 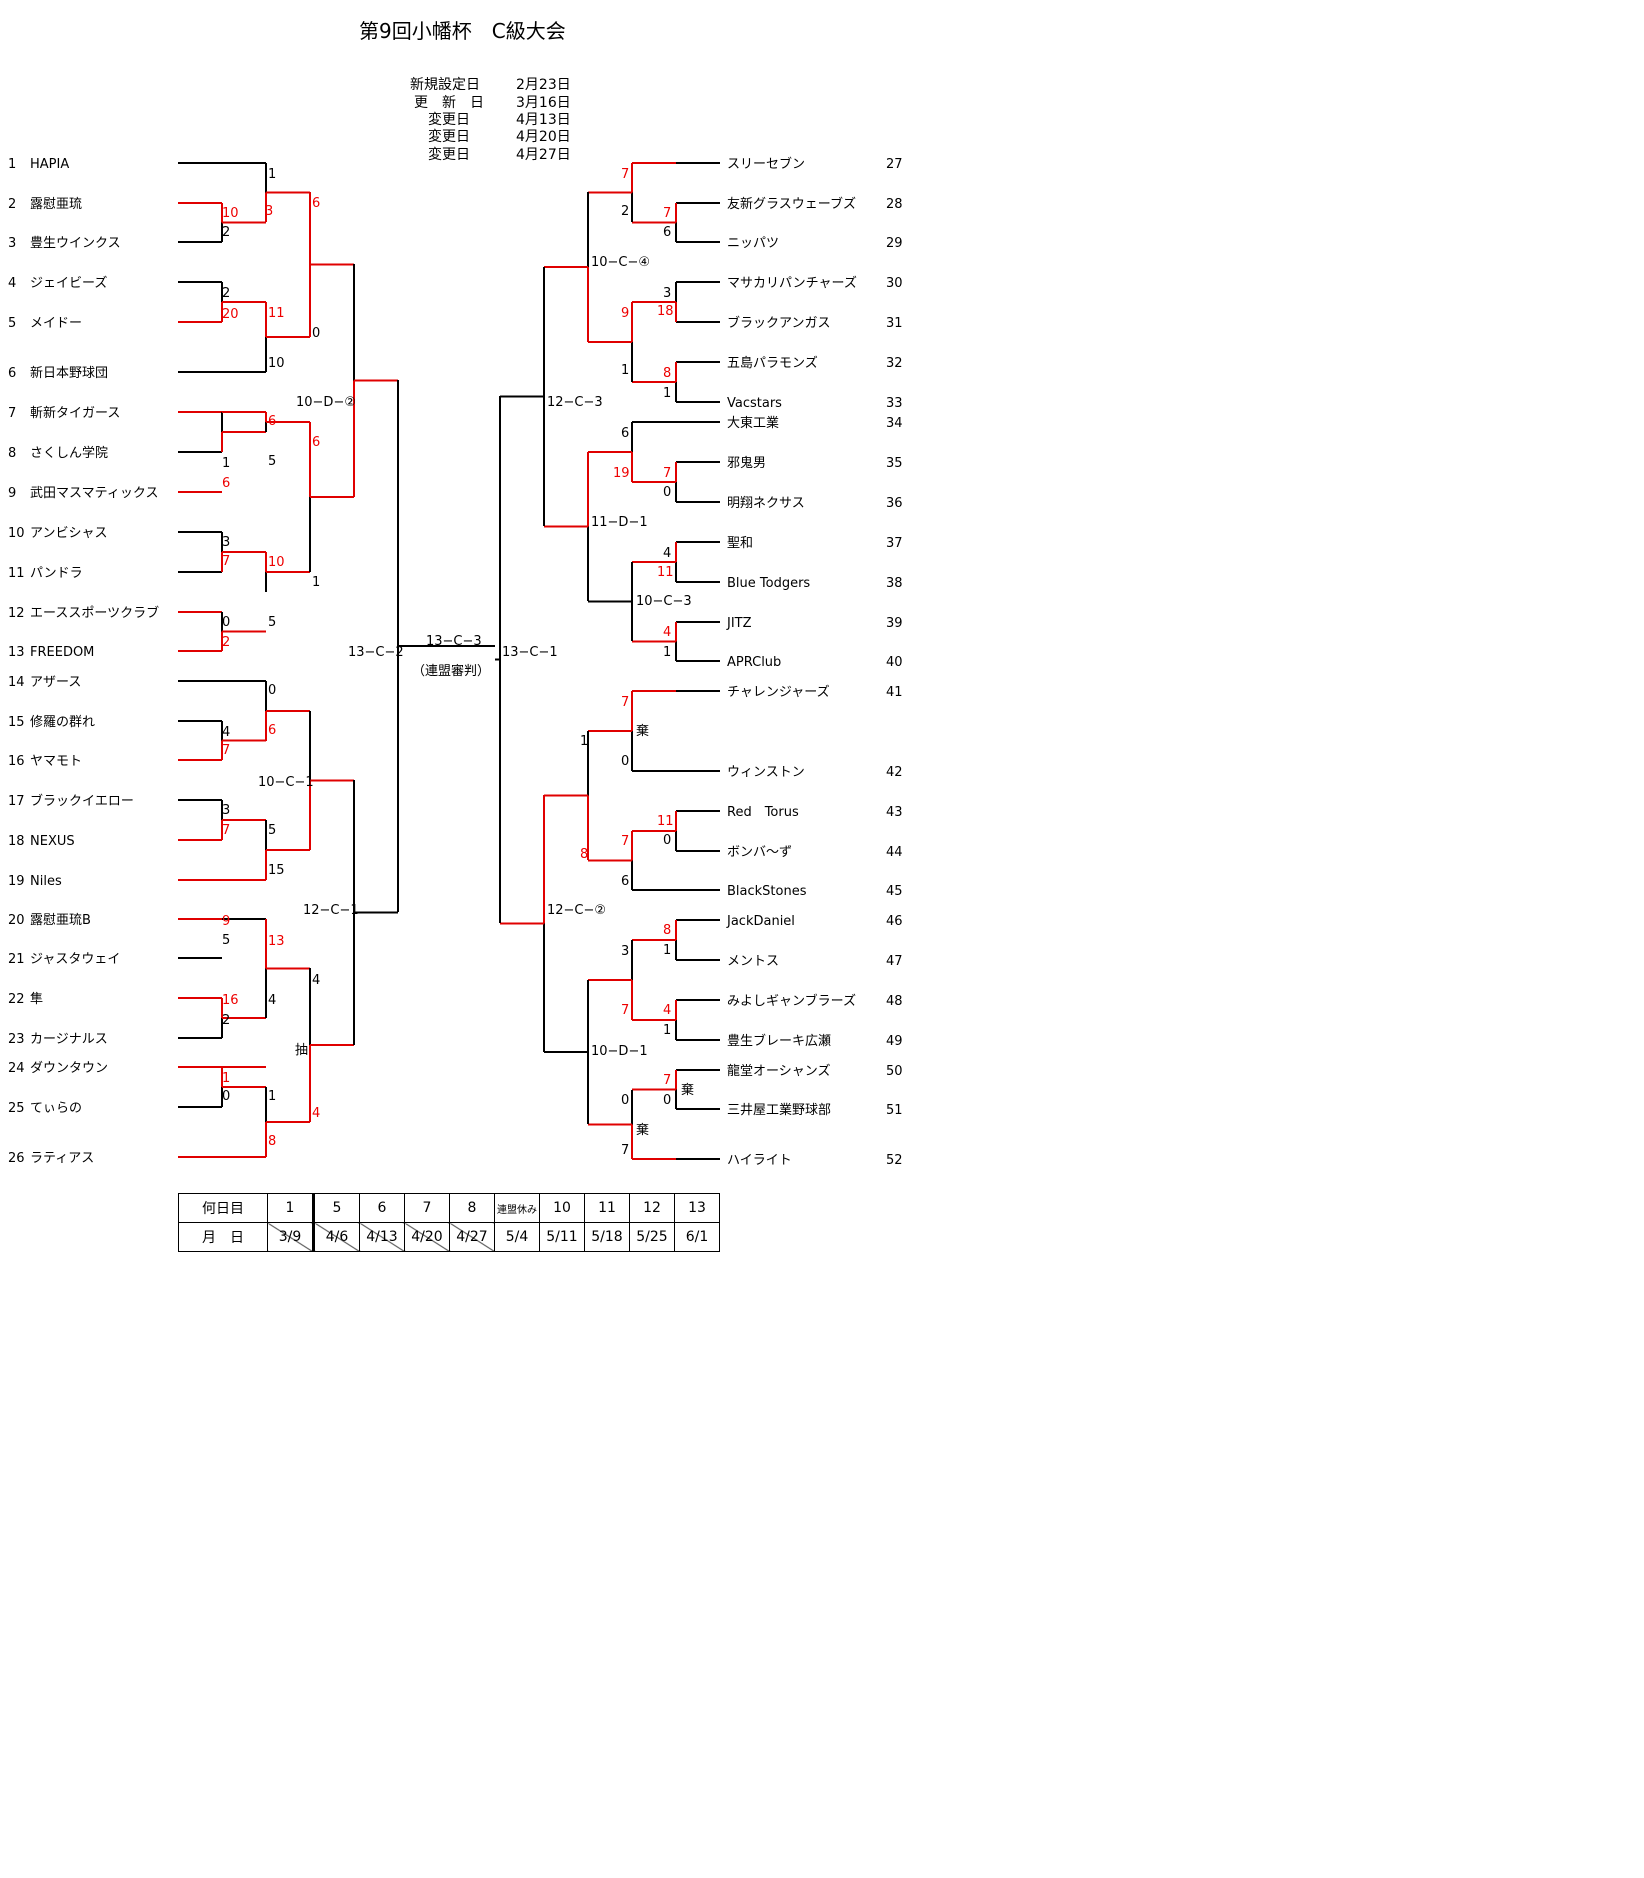 What do you see at coordinates (778, 1071) in the screenshot?
I see `team-name: 龍堂オーシャンズ` at bounding box center [778, 1071].